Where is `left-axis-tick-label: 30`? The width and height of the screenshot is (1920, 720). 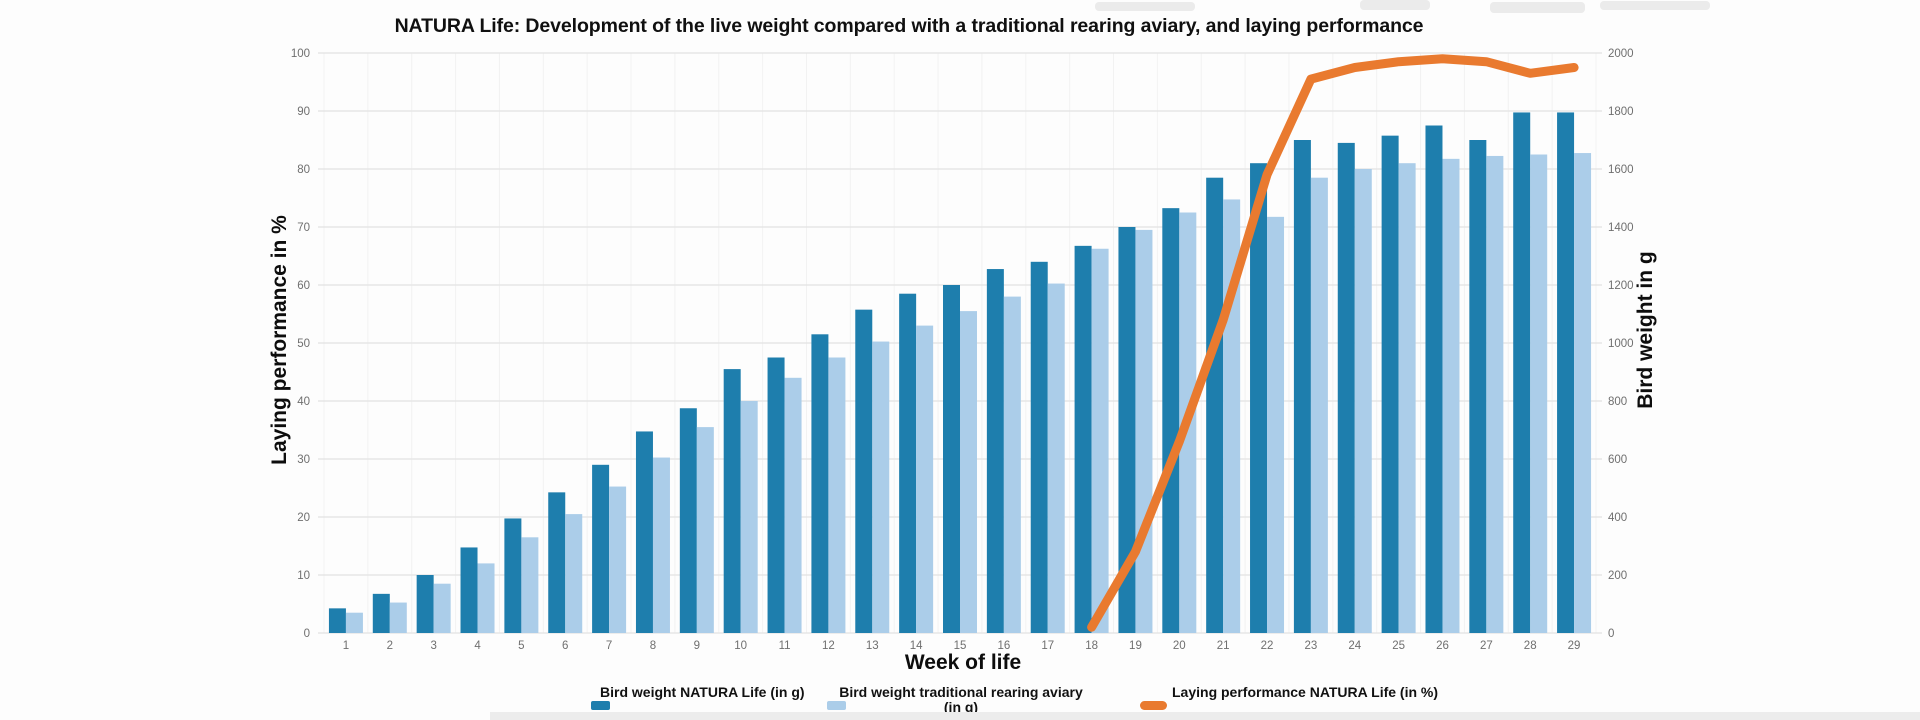 left-axis-tick-label: 30 is located at coordinates (303, 460).